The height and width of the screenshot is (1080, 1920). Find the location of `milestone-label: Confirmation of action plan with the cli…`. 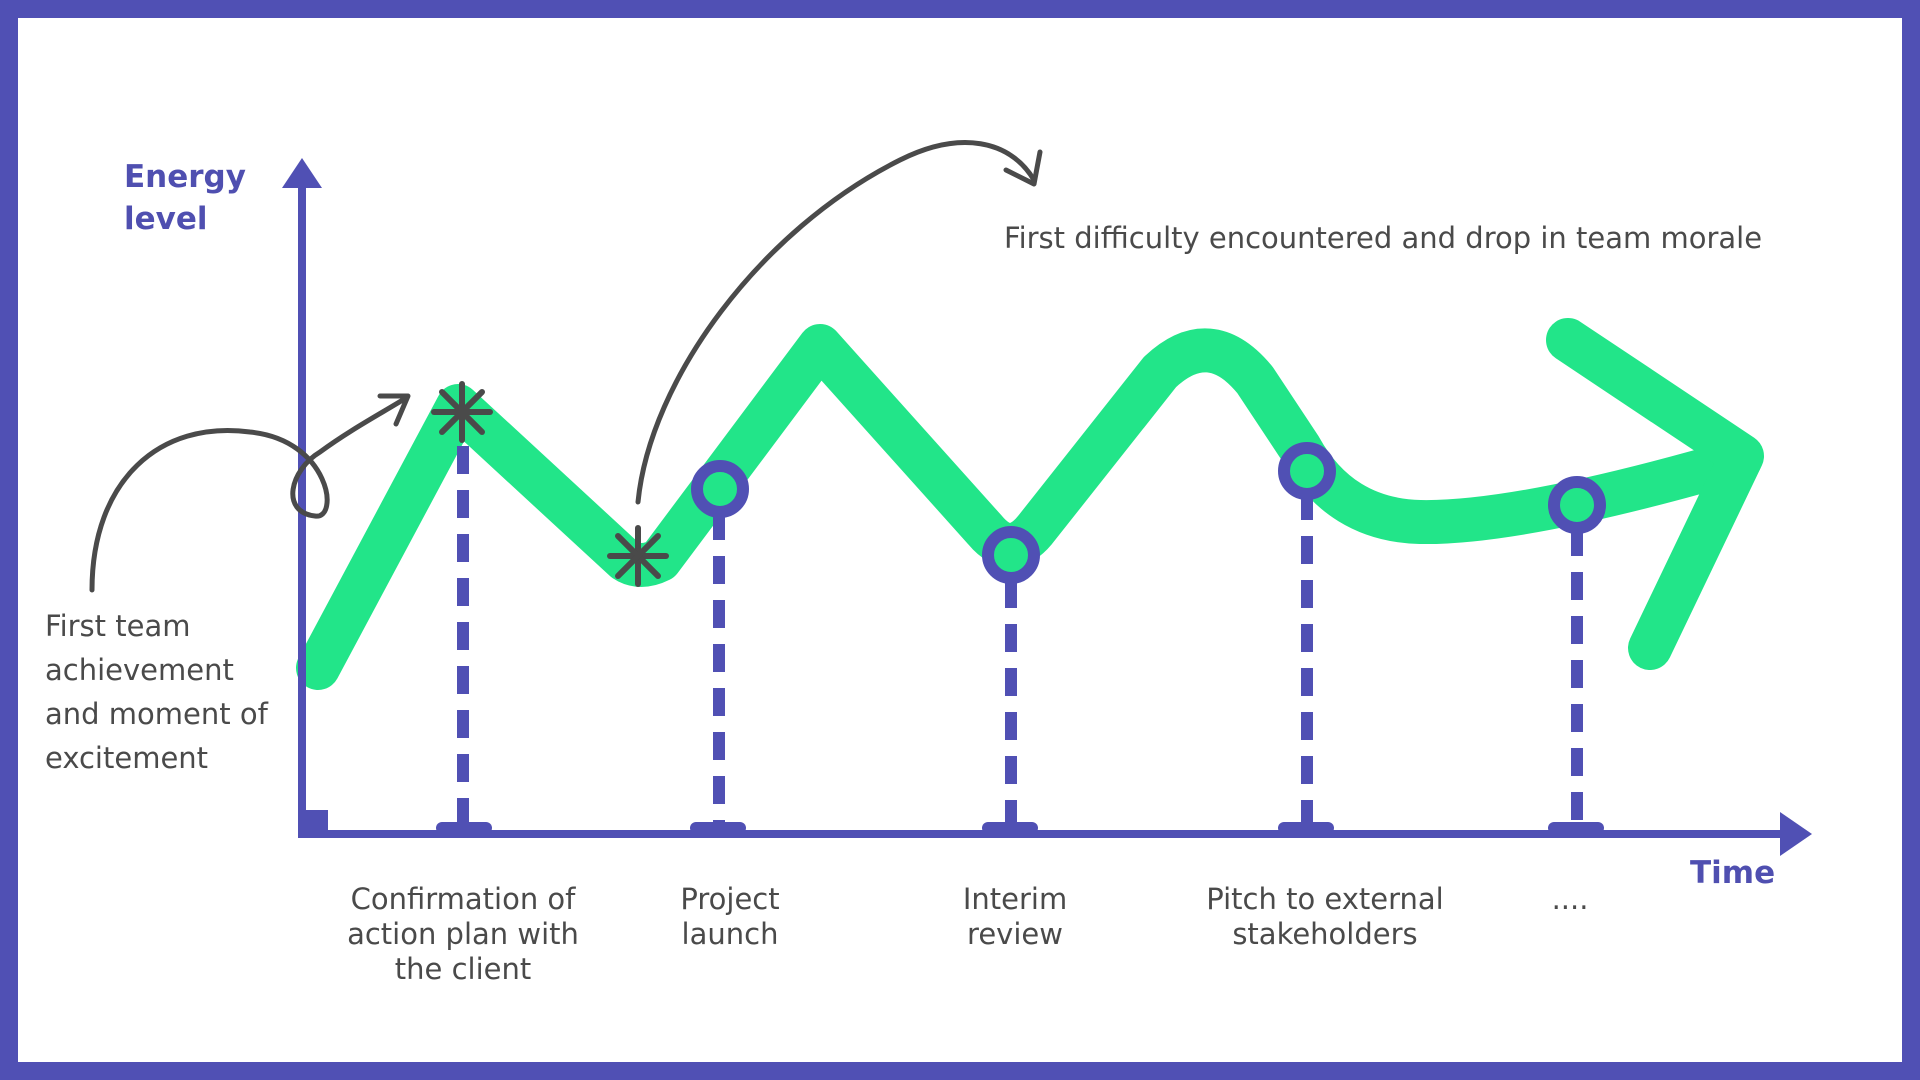

milestone-label: Confirmation of action plan with the cli… is located at coordinates (463, 934).